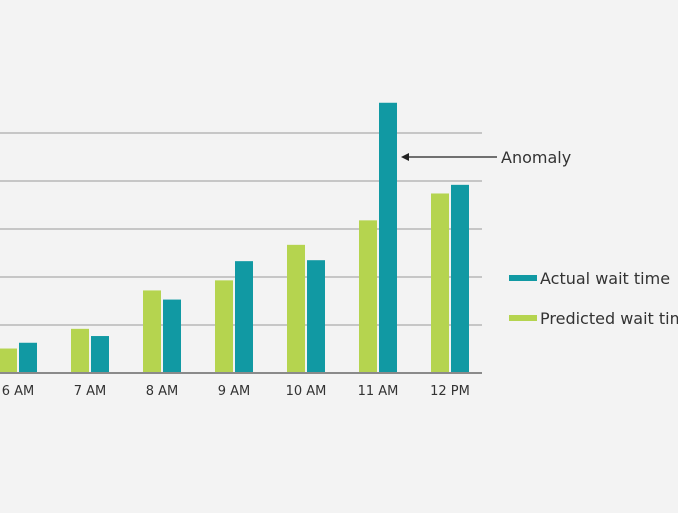  What do you see at coordinates (378, 391) in the screenshot?
I see `x-tick-label: 11 AM` at bounding box center [378, 391].